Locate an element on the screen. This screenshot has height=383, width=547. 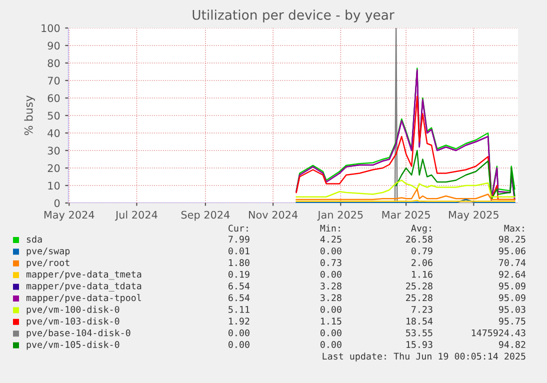
text: 15.93 is located at coordinates (419, 344).